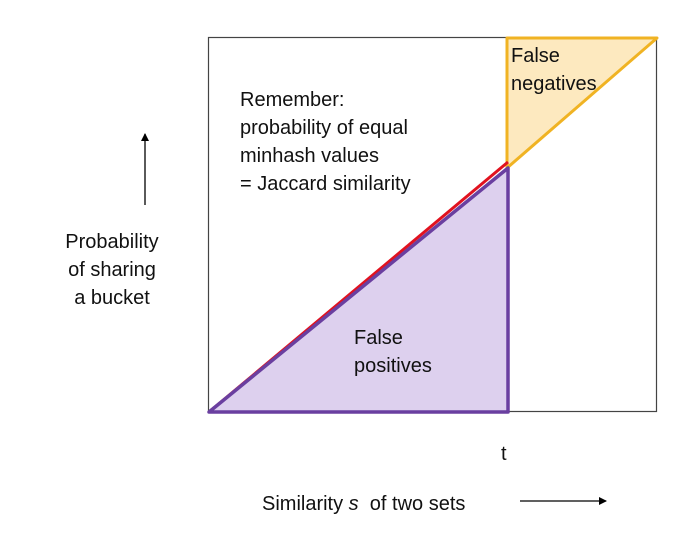 This screenshot has width=687, height=538. I want to click on y-axis-label-line: of sharing, so click(112, 270).